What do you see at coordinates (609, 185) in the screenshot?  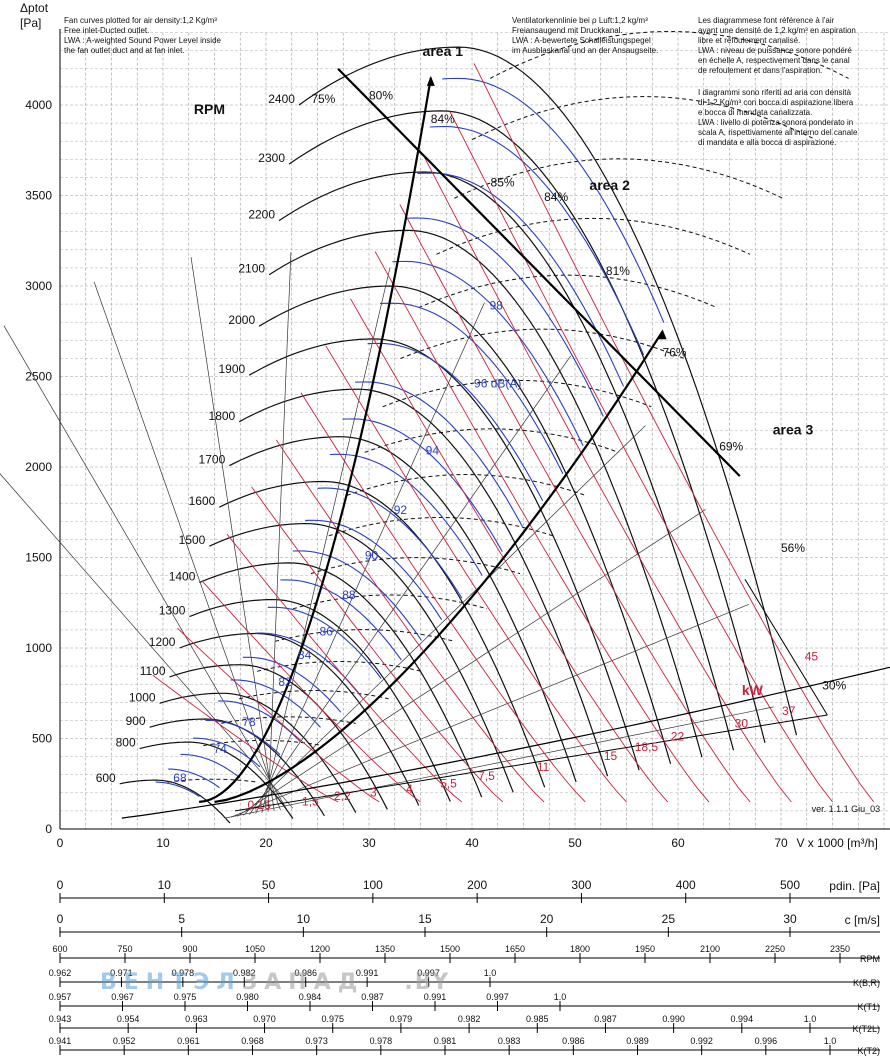 I see `area-label: area 2` at bounding box center [609, 185].